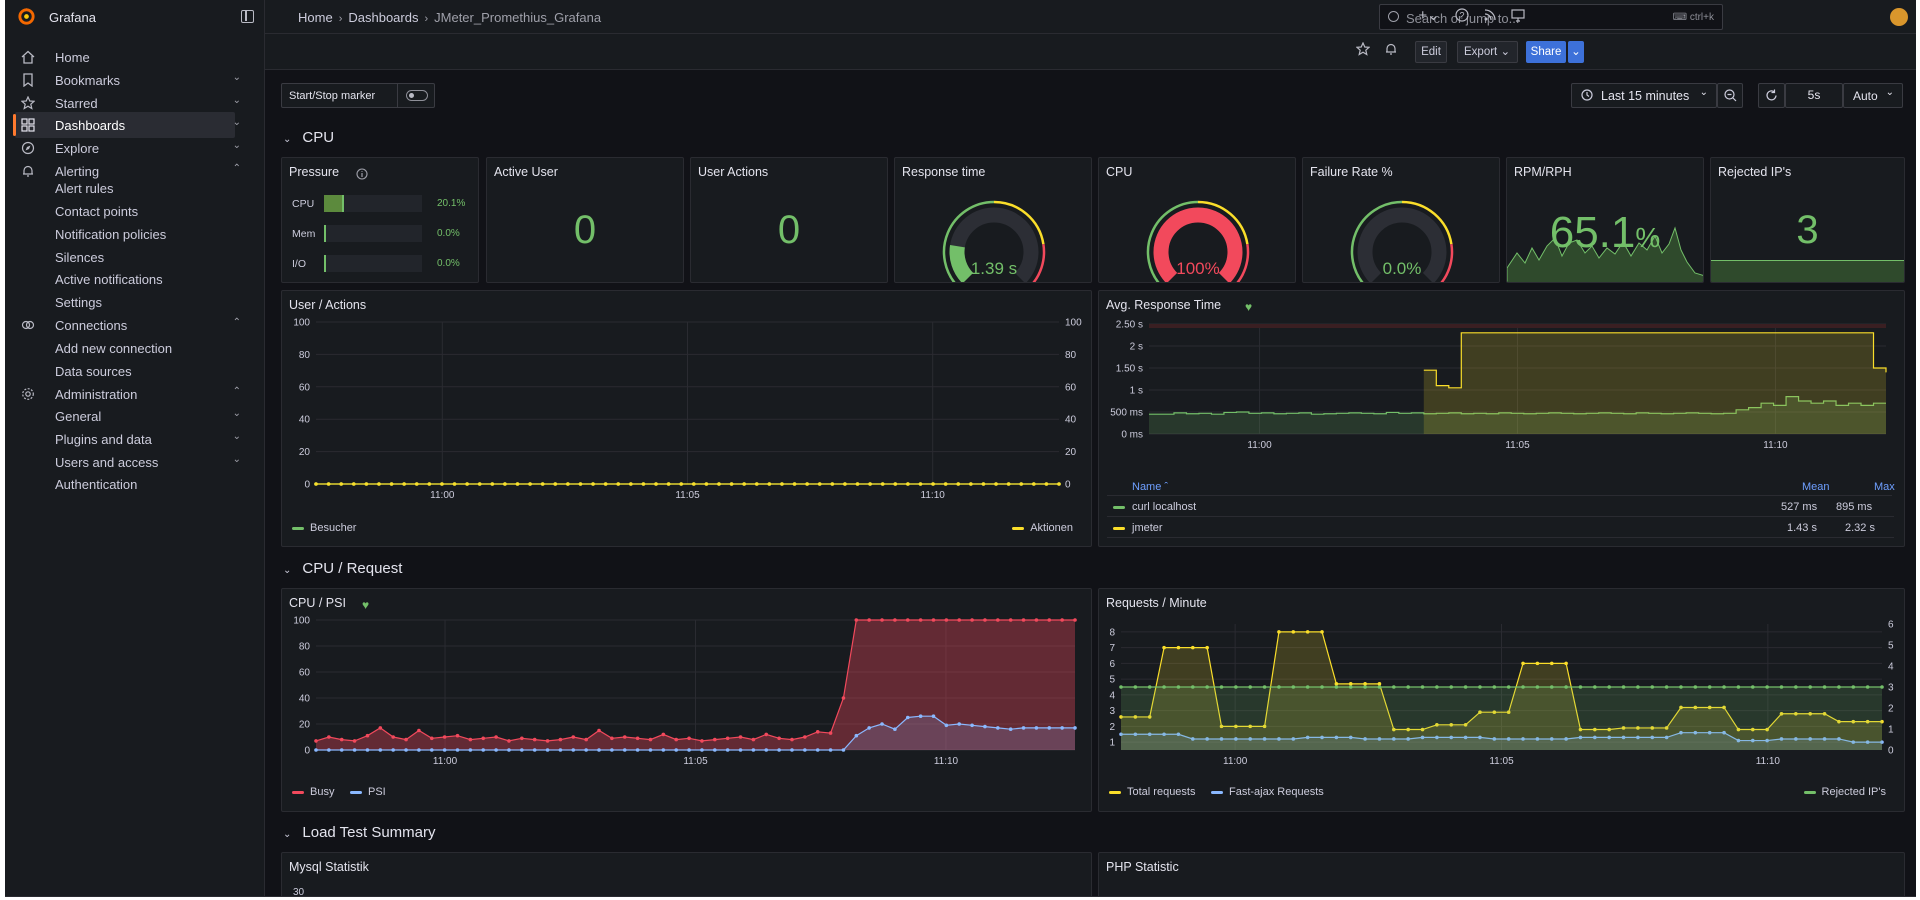 The width and height of the screenshot is (1920, 900). I want to click on table-header-name: Name ˆ, so click(1150, 487).